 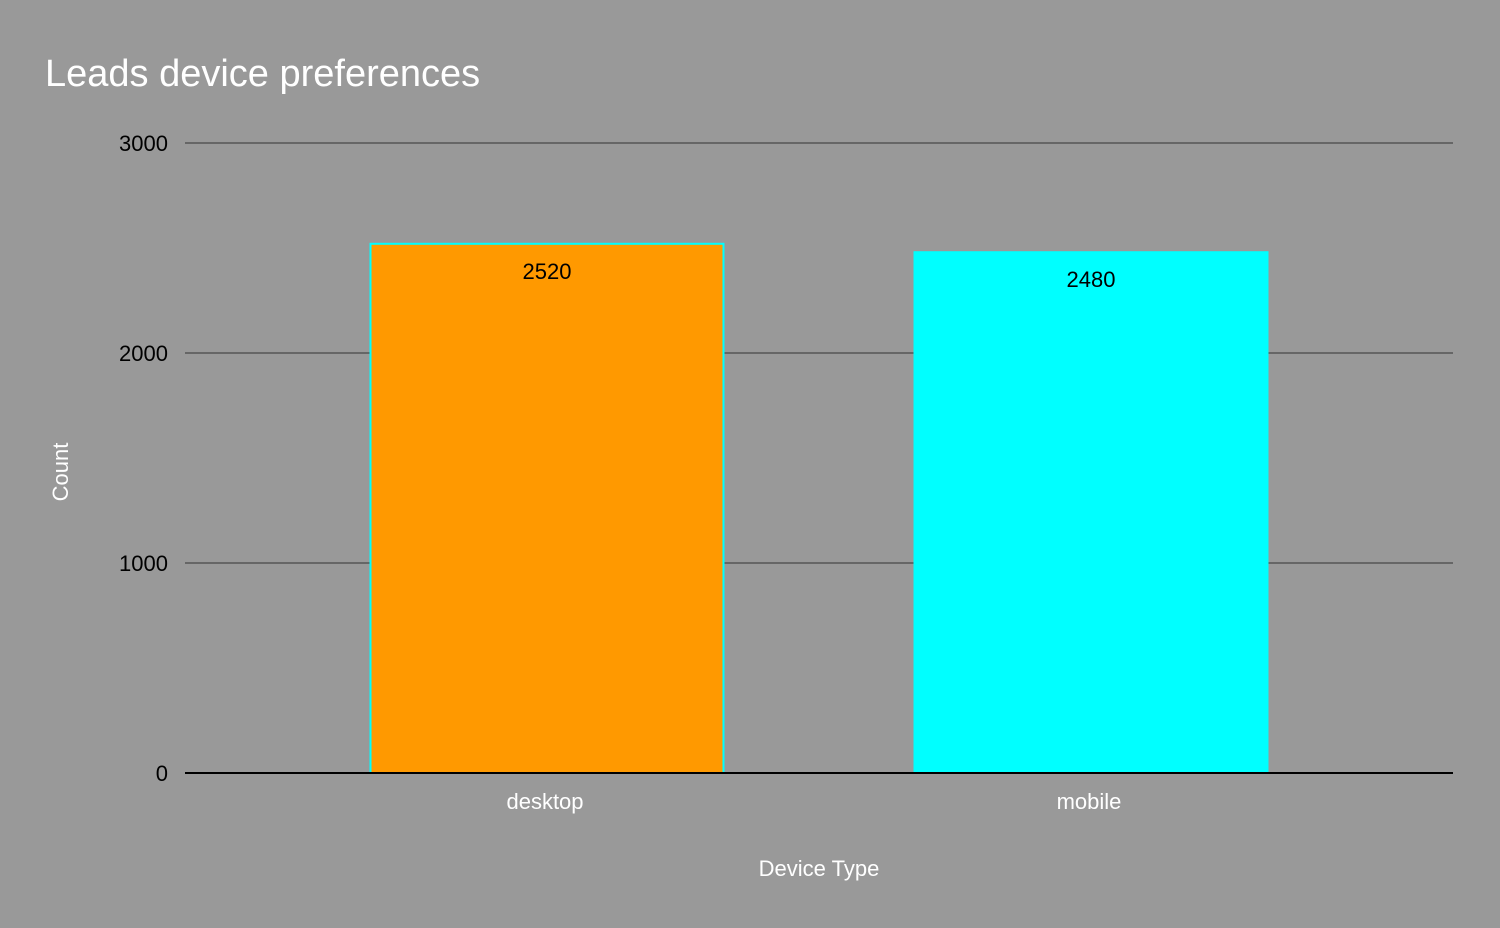 I want to click on bar-mobile, so click(x=1091, y=512).